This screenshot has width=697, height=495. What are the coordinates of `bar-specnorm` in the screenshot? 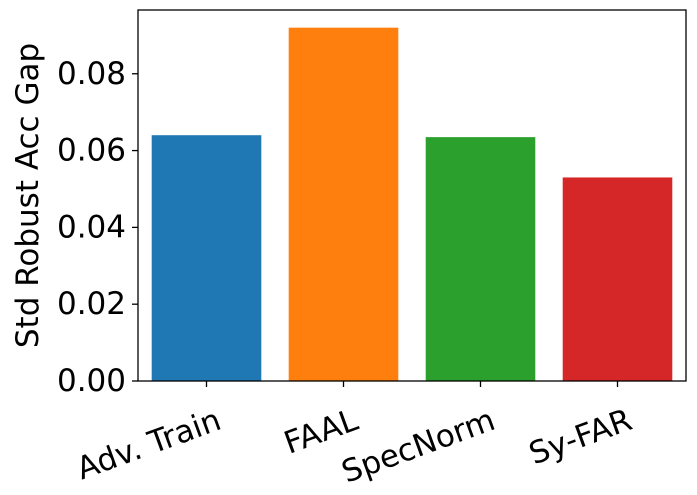 It's located at (480, 259).